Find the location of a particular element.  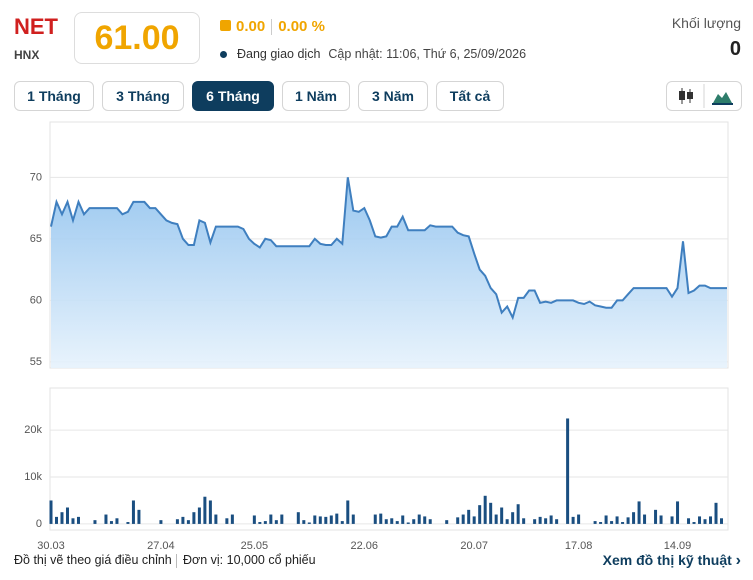

x-tick-label: 27.04 is located at coordinates (161, 546).